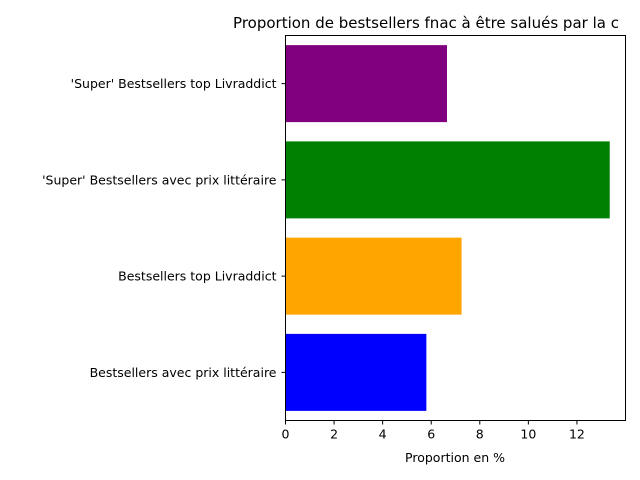 The height and width of the screenshot is (480, 640). What do you see at coordinates (334, 434) in the screenshot?
I see `x-tick-label-2: 2` at bounding box center [334, 434].